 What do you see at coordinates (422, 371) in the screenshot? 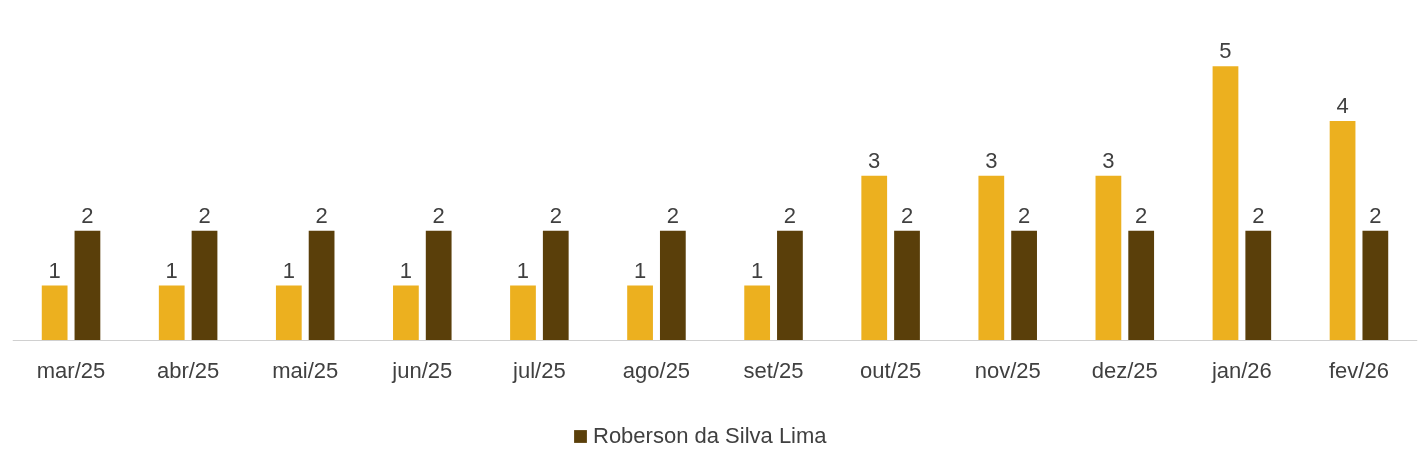
I see `x-tick-label: jun/25` at bounding box center [422, 371].